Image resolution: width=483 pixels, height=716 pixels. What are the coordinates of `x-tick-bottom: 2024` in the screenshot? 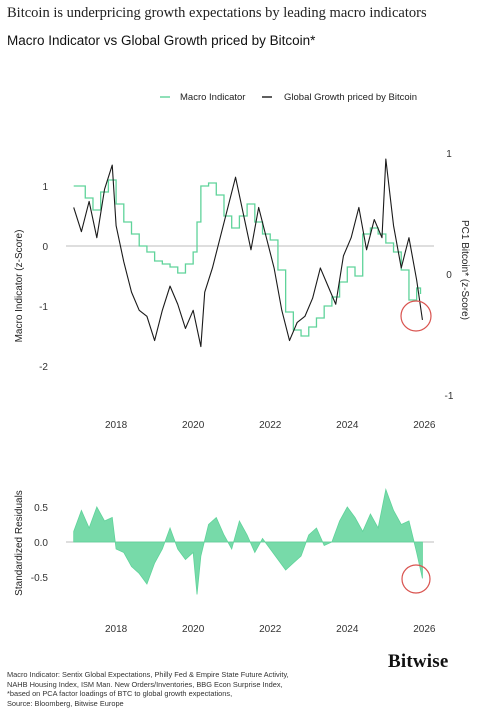 It's located at (347, 629).